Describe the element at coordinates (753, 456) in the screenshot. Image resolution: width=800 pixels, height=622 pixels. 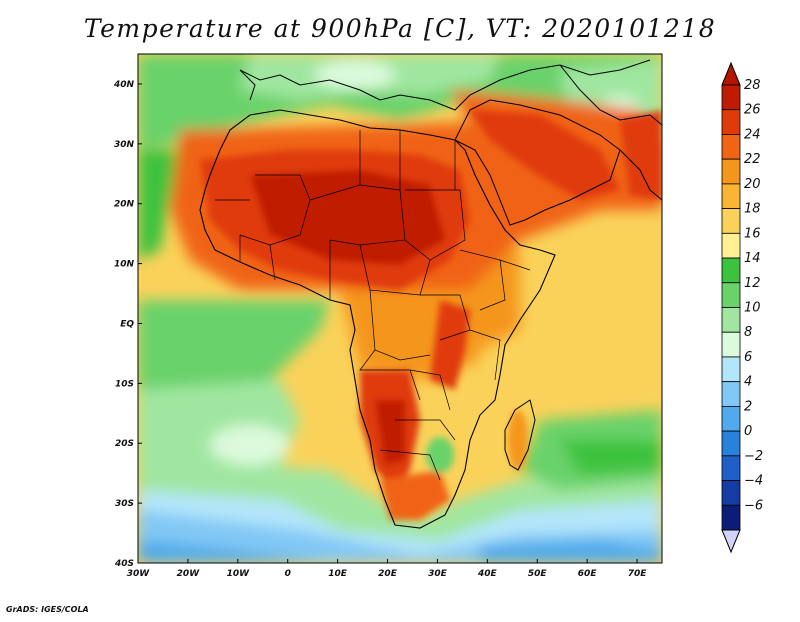
I see `colorbar-label: −2` at that location.